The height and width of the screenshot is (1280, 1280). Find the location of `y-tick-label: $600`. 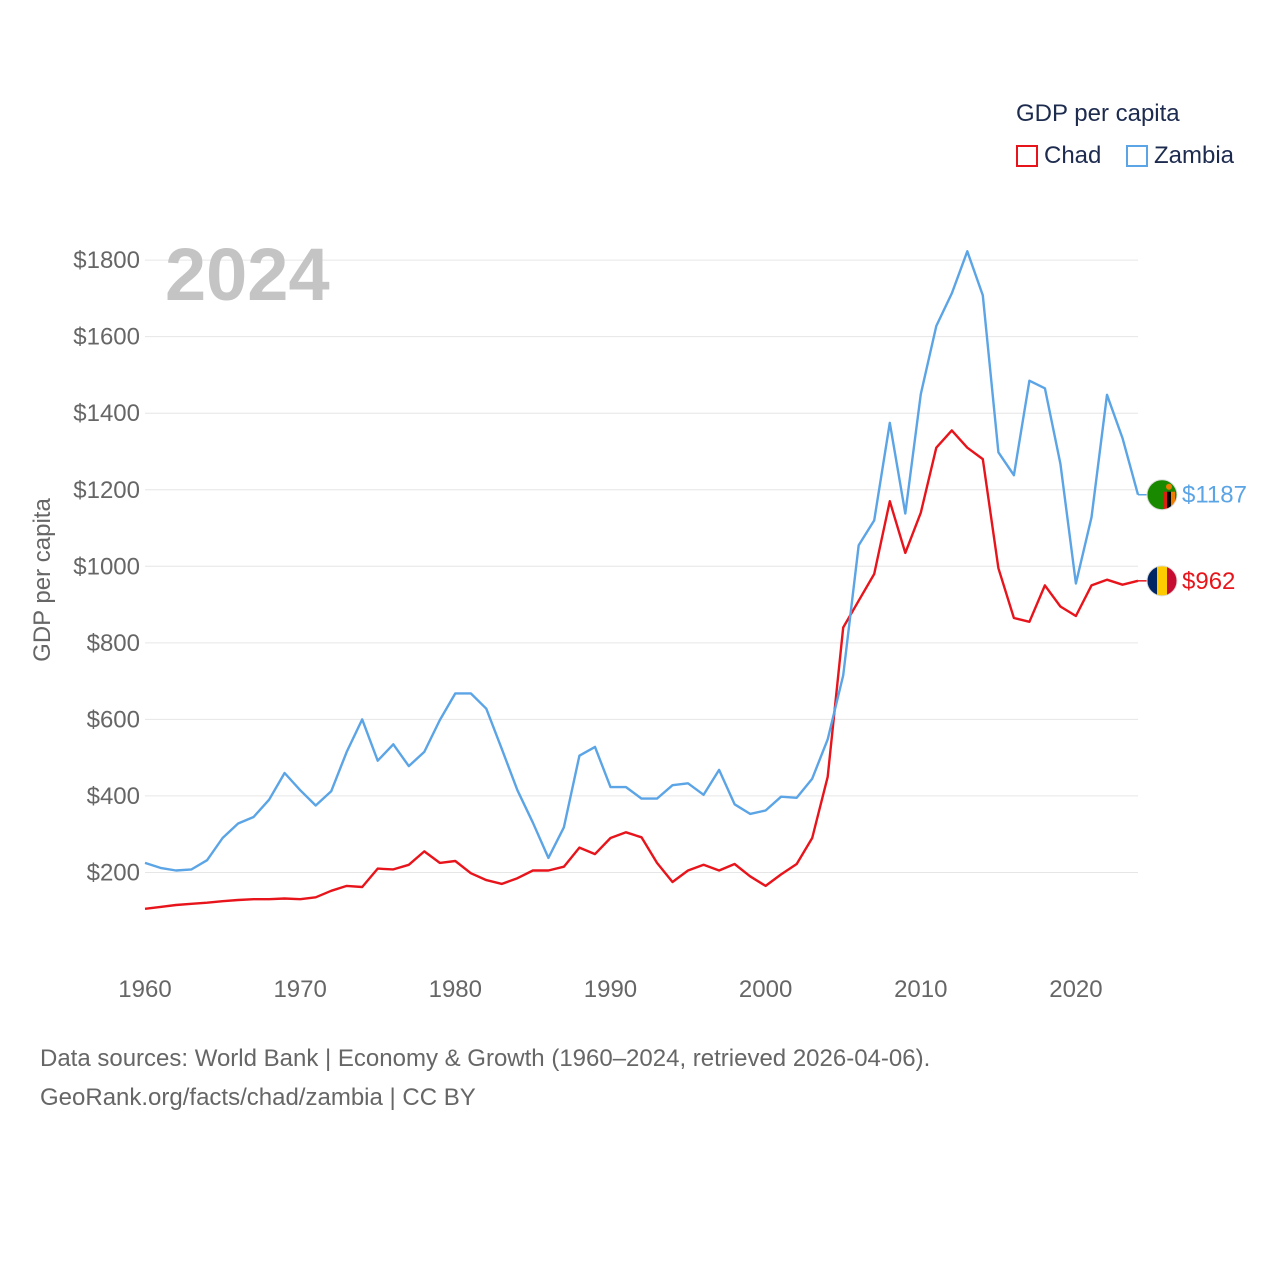

y-tick-label: $600 is located at coordinates (113, 719).